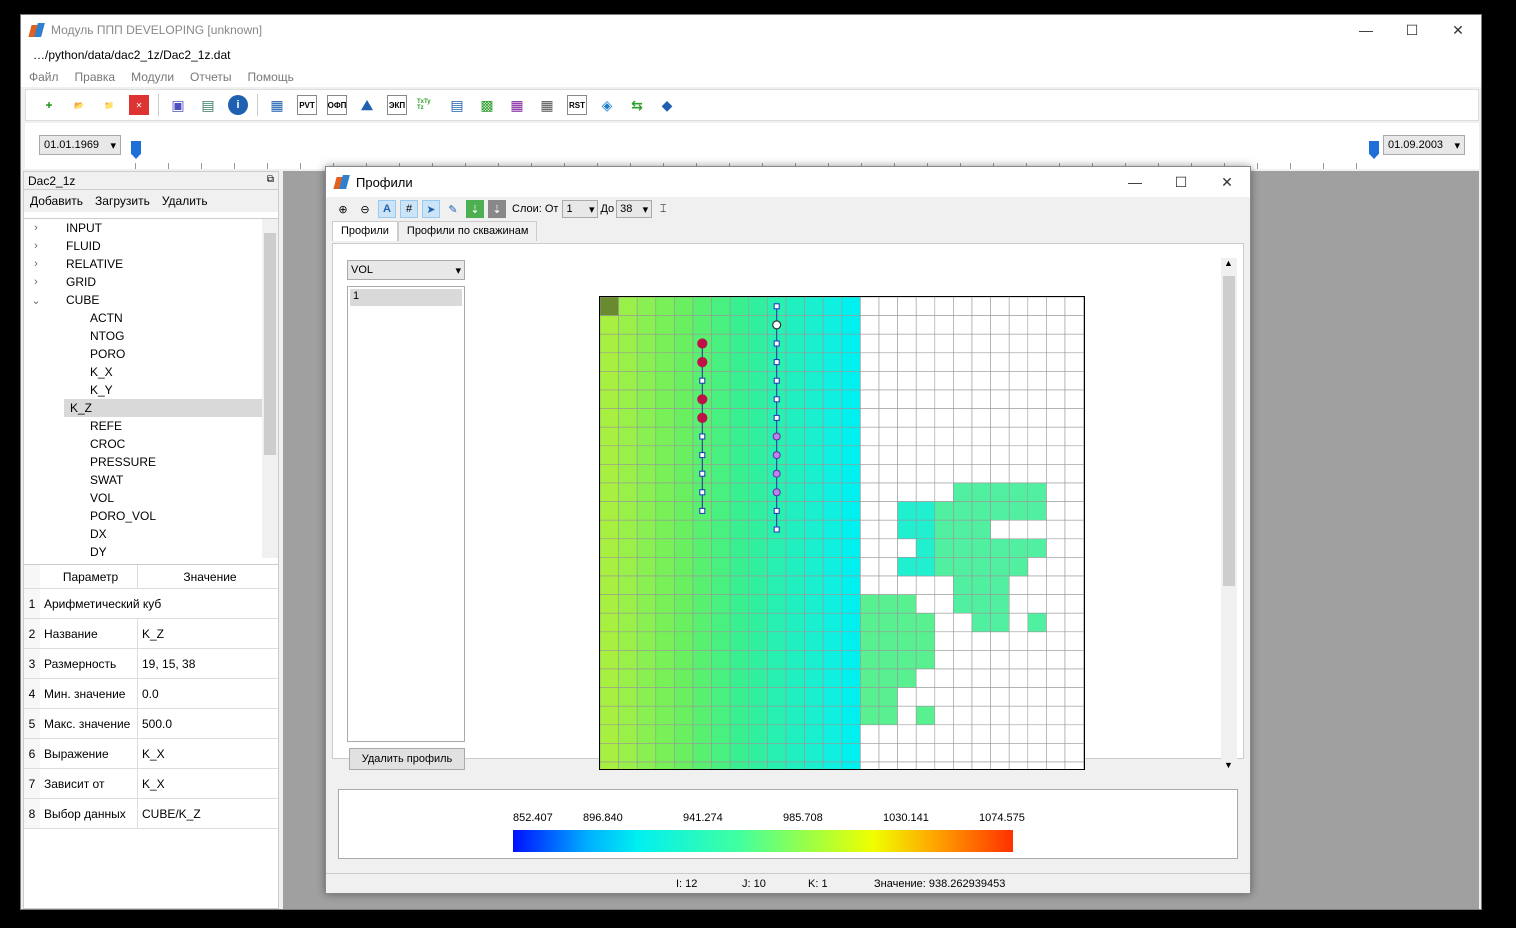 This screenshot has width=1516, height=928. I want to click on well-perforation-marker, so click(776, 473).